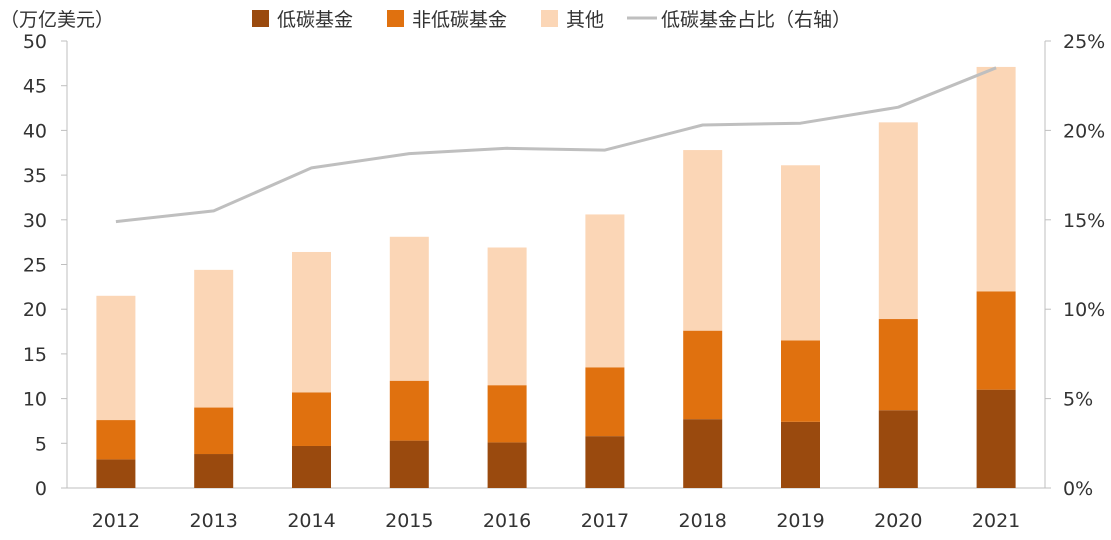  I want to click on left-tick-label: 15, so click(35, 355).